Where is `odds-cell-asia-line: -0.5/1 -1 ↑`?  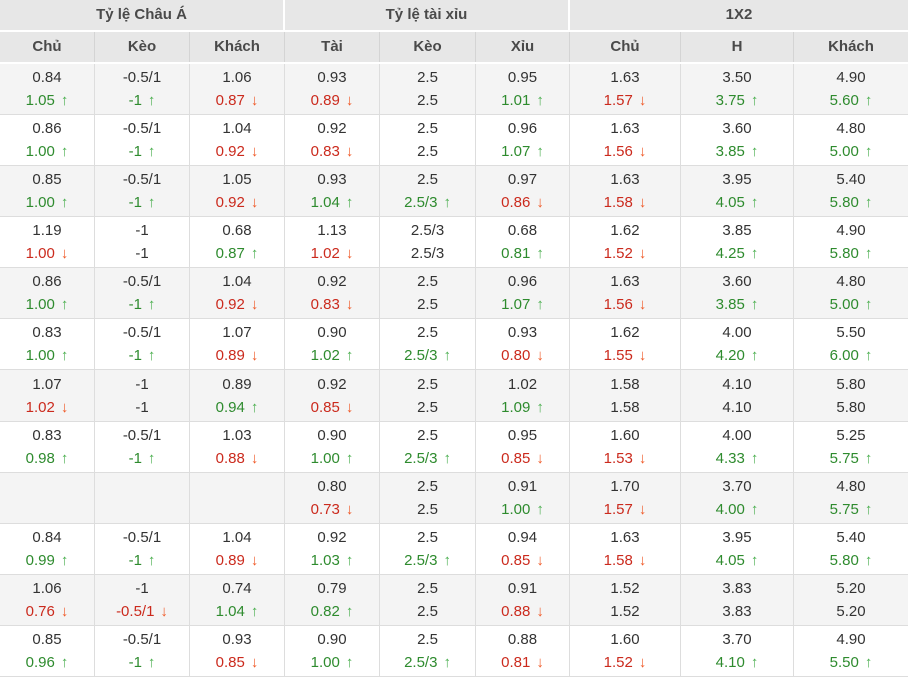
odds-cell-asia-line: -0.5/1 -1 ↑ is located at coordinates (142, 140).